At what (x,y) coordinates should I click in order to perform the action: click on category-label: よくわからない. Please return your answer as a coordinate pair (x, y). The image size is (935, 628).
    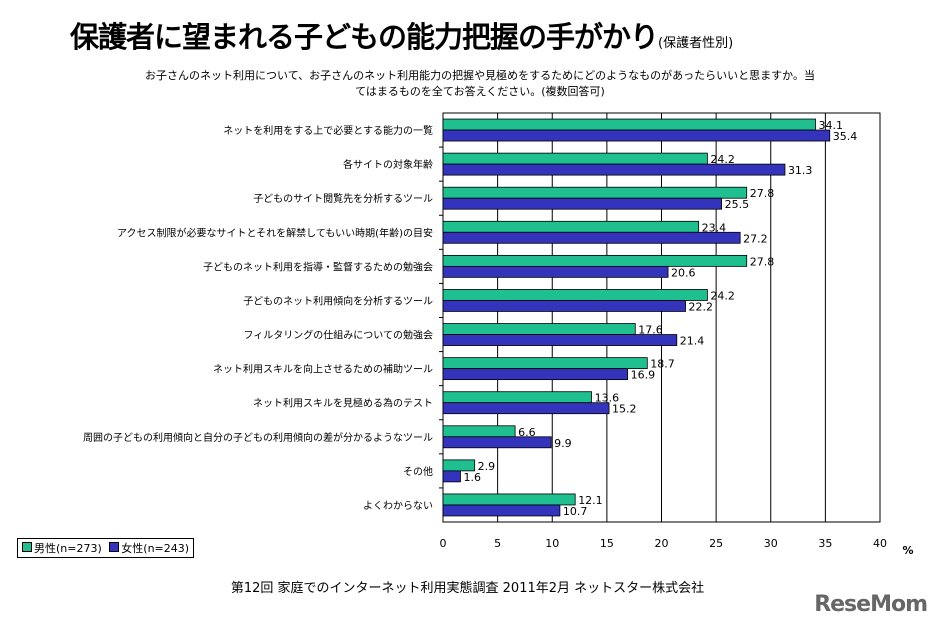
    Looking at the image, I should click on (398, 506).